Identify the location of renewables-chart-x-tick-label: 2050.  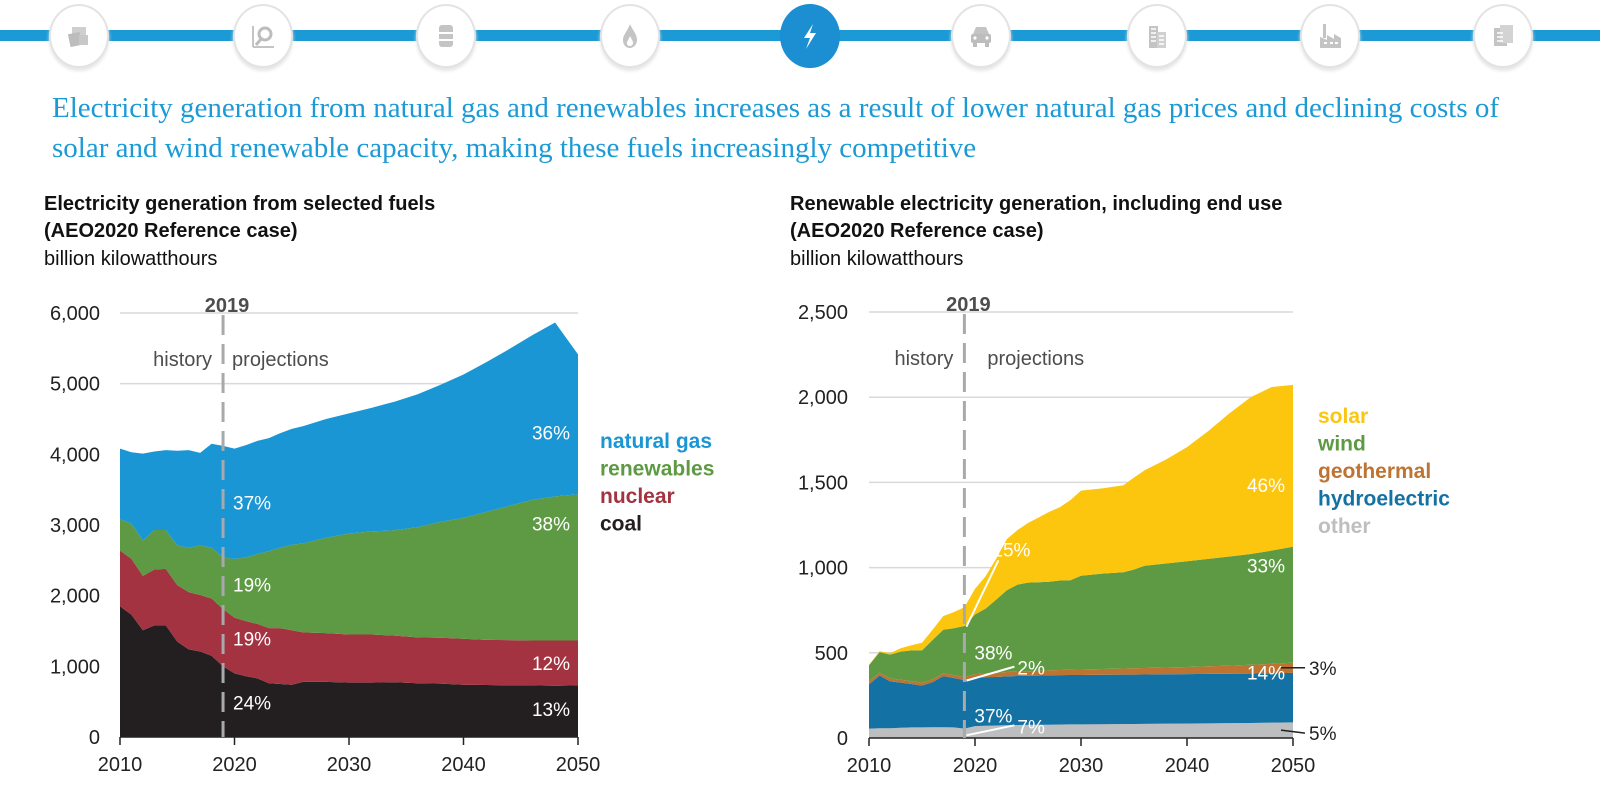
(1293, 766).